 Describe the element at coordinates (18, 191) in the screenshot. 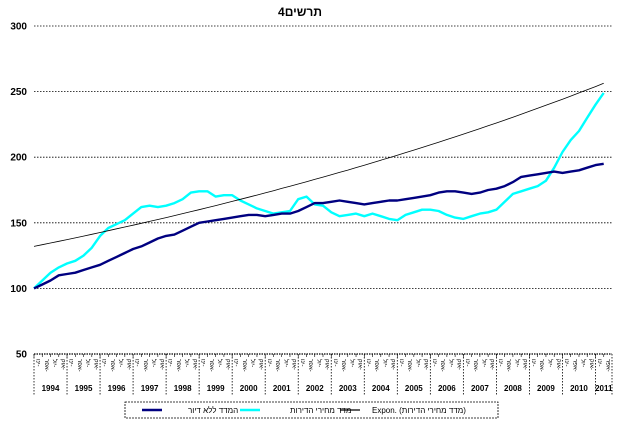

I see `y-axis: 50 100 150 200 250 300` at that location.